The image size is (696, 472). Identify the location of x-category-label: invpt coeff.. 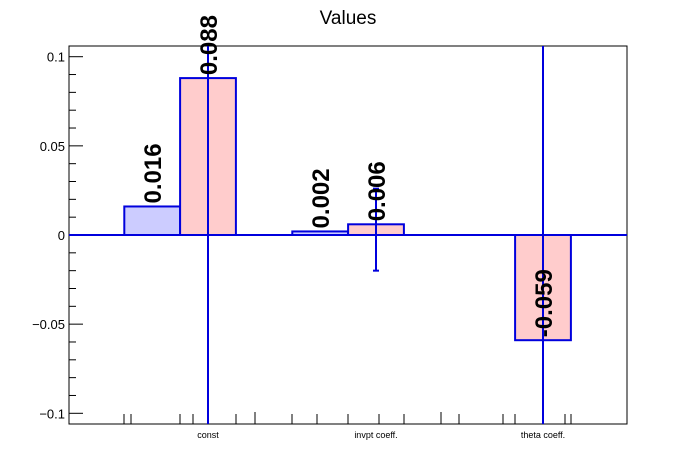
(375, 435).